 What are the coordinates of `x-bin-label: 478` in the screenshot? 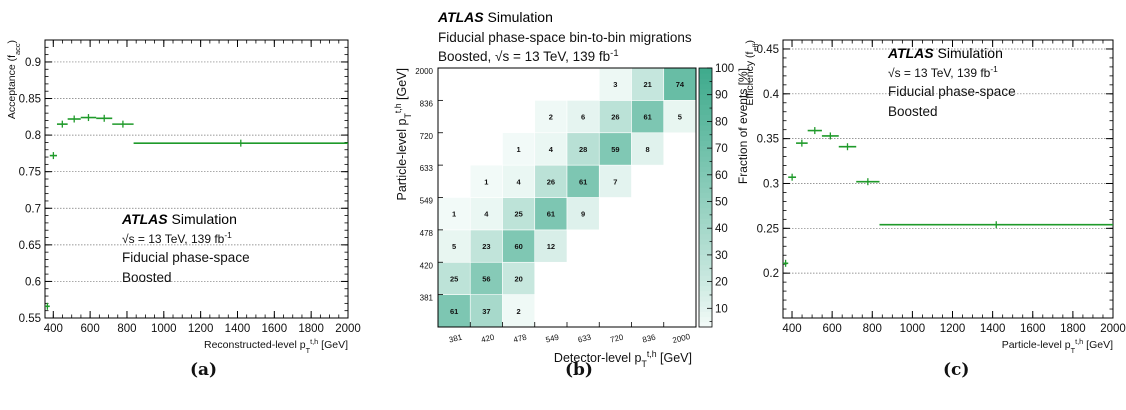 It's located at (520, 338).